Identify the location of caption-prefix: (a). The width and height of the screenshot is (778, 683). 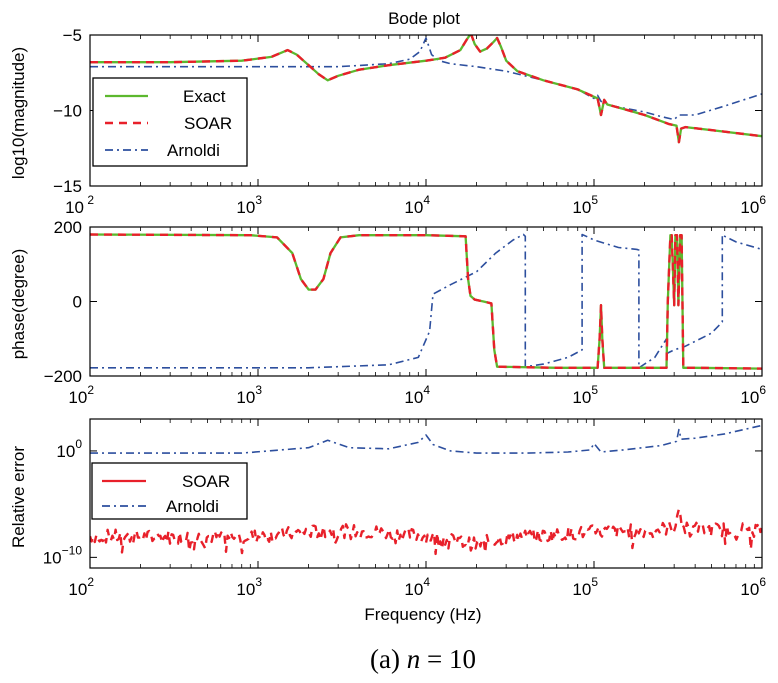
(385, 659).